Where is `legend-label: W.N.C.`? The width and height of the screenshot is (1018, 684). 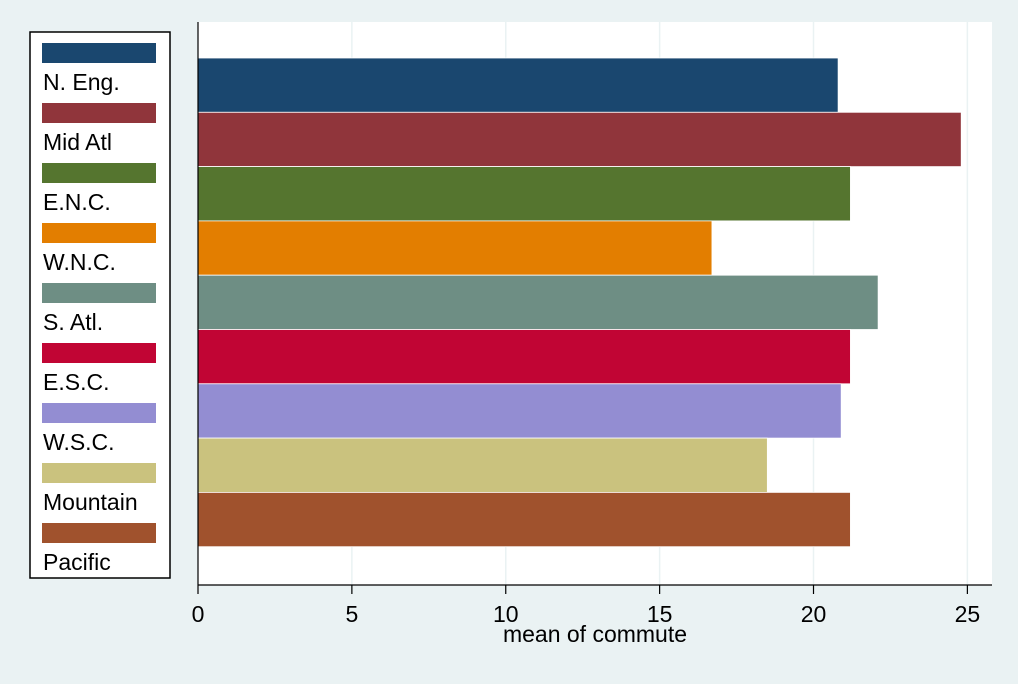
legend-label: W.N.C. is located at coordinates (79, 262).